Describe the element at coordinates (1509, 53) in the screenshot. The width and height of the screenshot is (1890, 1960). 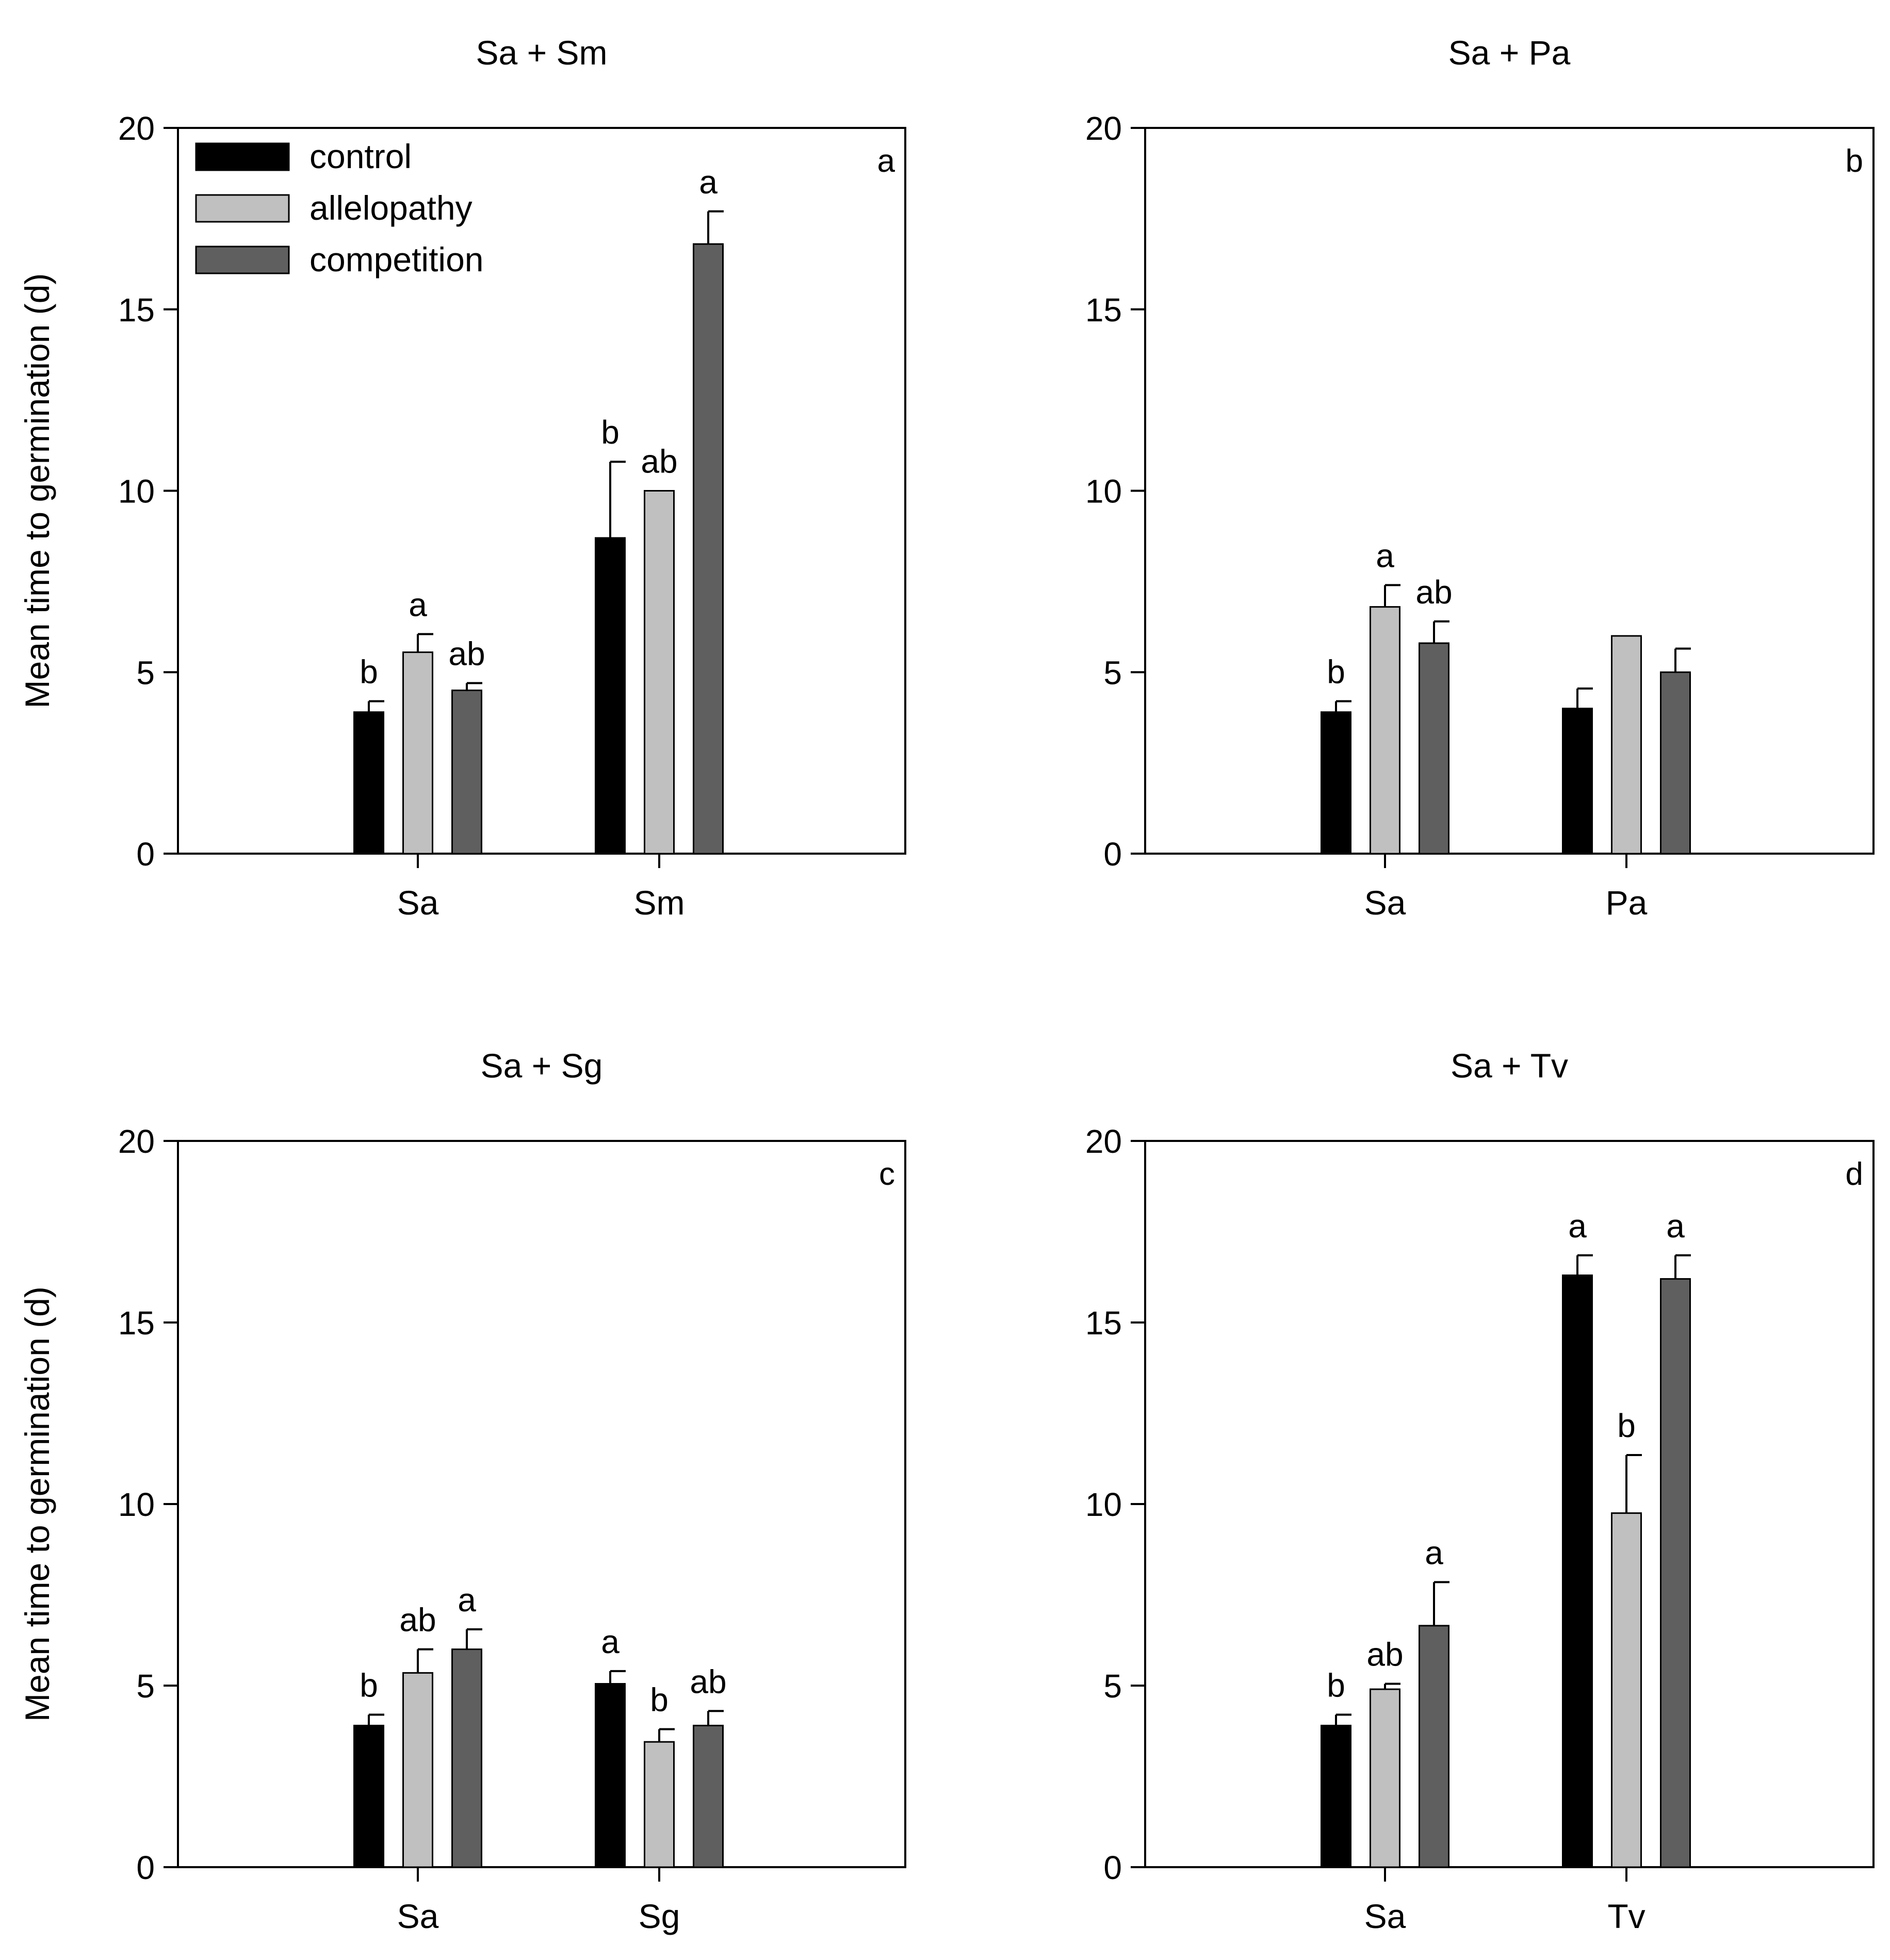
I see `chart-title: Sa + Pa` at that location.